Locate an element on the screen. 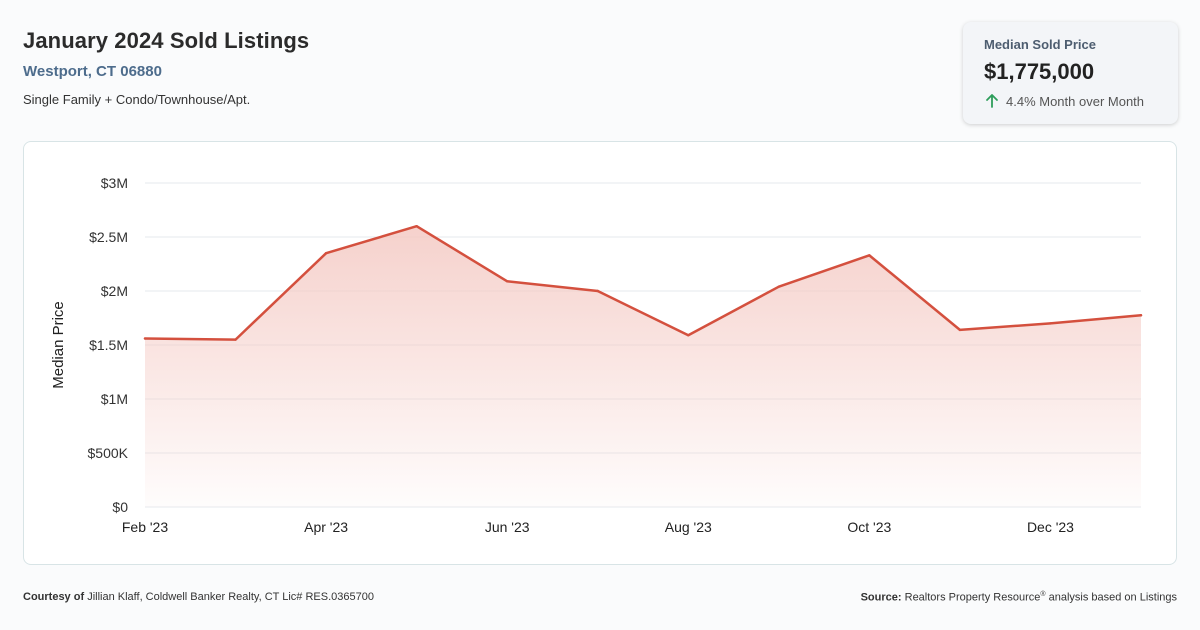 The width and height of the screenshot is (1200, 630). x-tick-label: Feb '23 is located at coordinates (145, 527).